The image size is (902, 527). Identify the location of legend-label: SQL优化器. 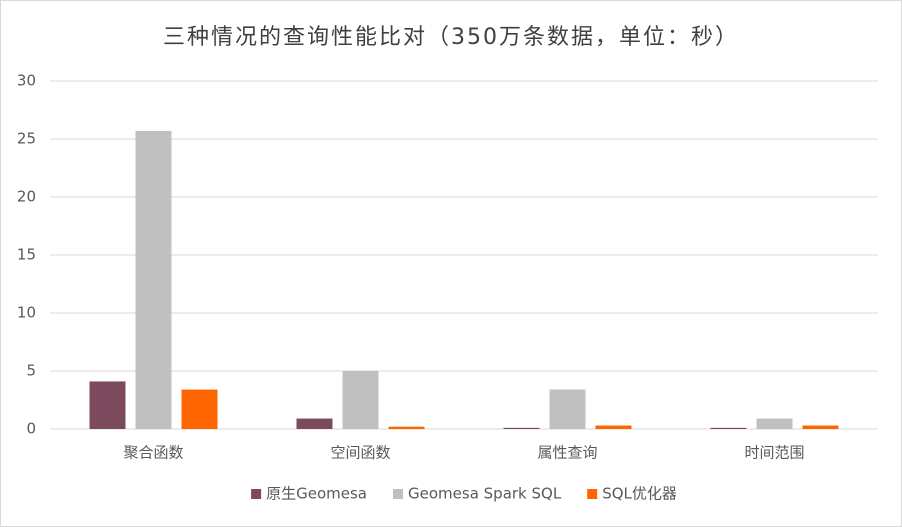
(639, 494).